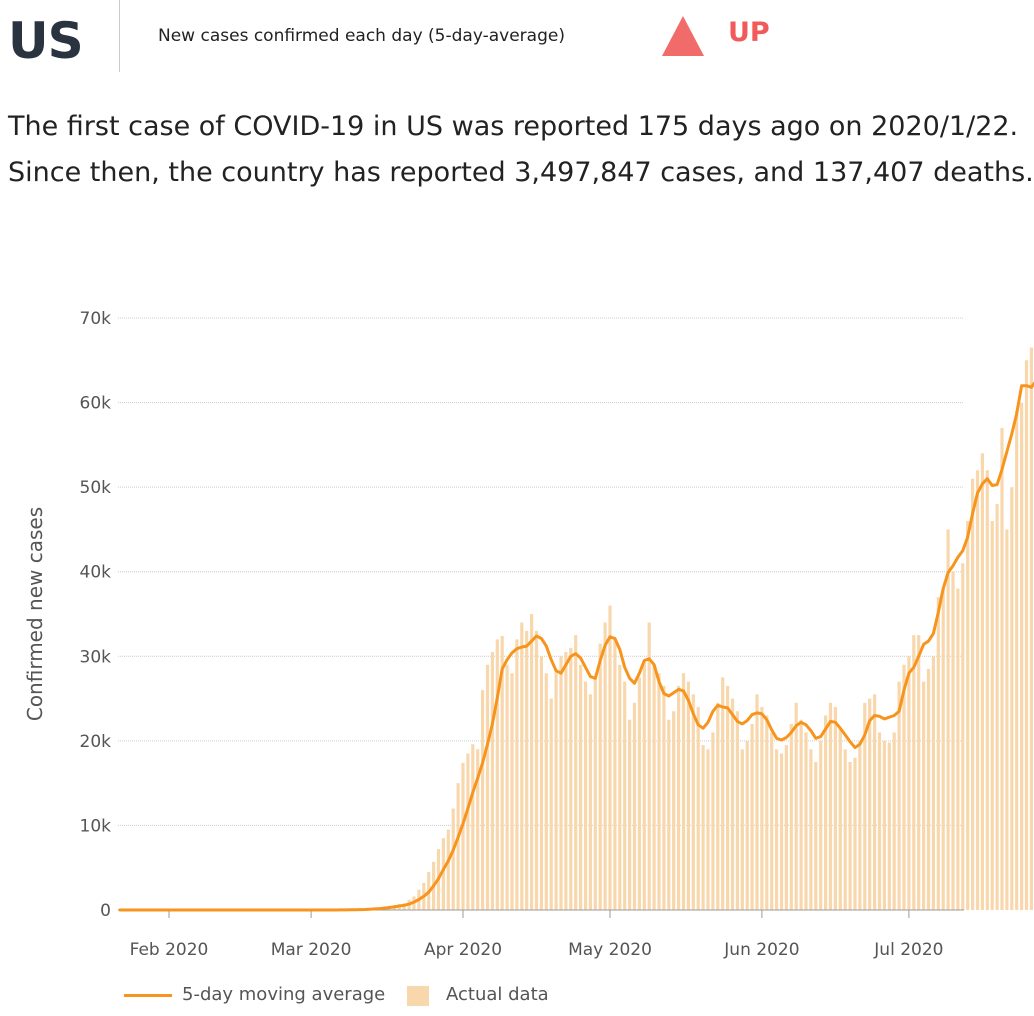 The width and height of the screenshot is (1034, 1016). I want to click on y-tick-label: 50k, so click(96, 488).